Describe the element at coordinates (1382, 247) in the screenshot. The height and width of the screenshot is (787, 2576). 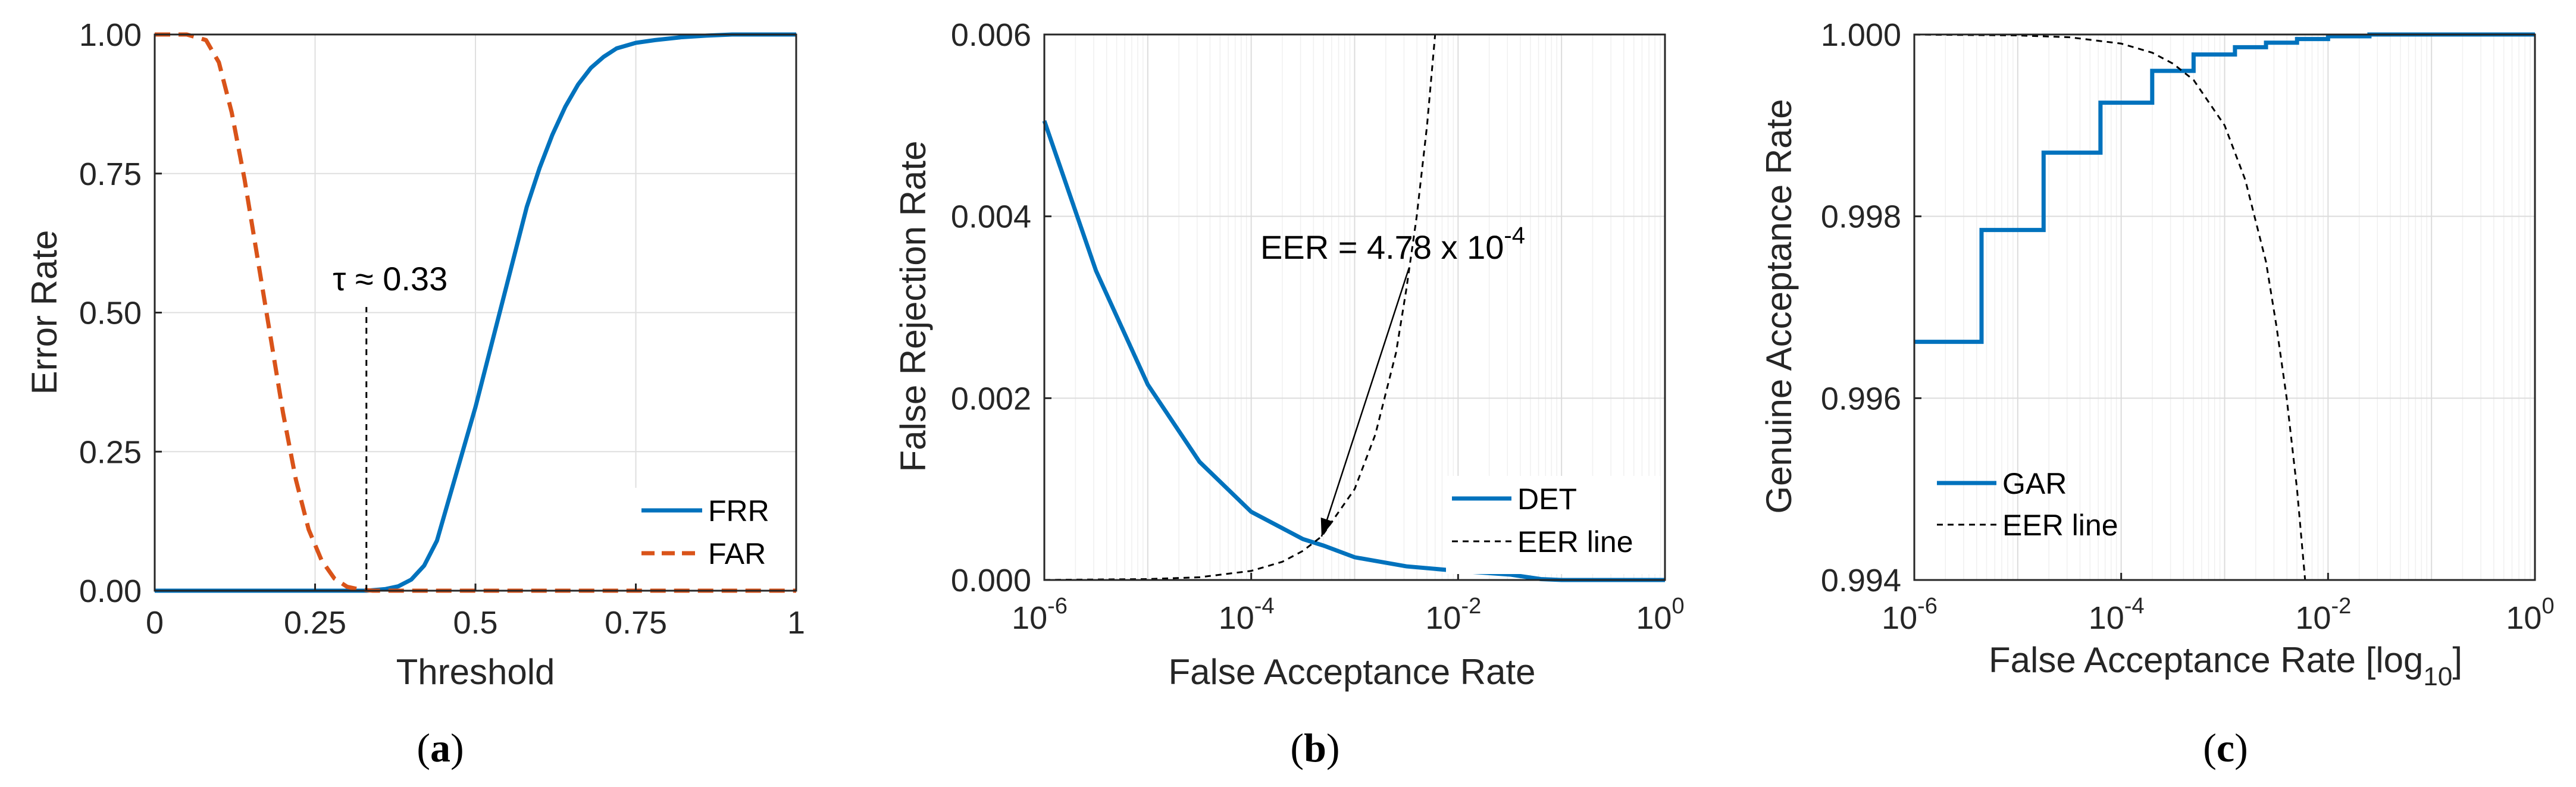
I see `eer-annotation-text: EER = 4.78 x 10` at that location.